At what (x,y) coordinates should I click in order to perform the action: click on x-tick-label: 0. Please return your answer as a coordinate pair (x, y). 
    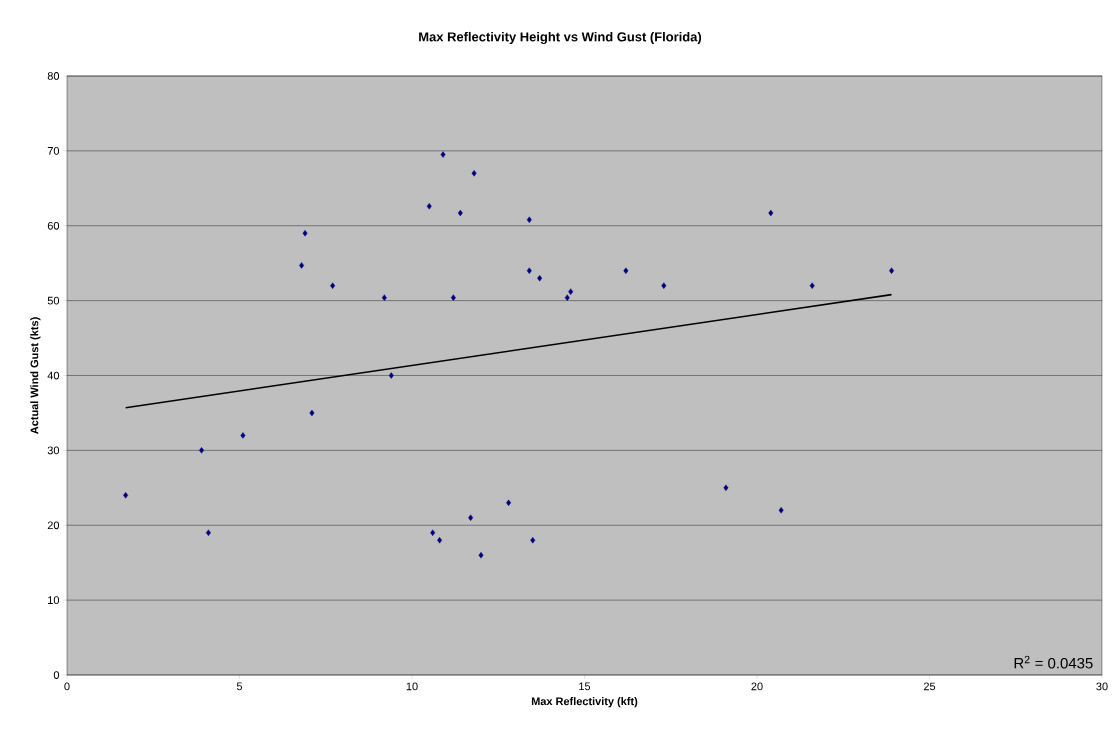
    Looking at the image, I should click on (67, 686).